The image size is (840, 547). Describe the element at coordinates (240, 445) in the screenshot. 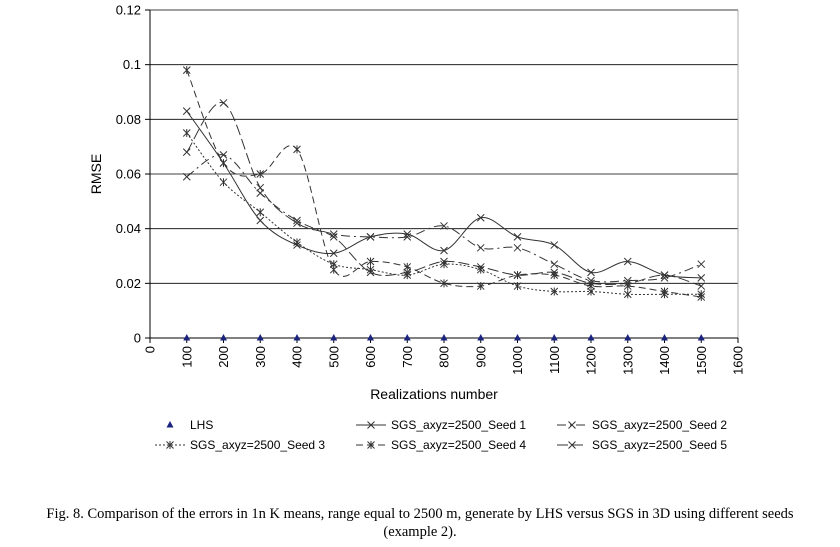

I see `legend-entry: SGS_axyz=2500_Seed 3` at that location.